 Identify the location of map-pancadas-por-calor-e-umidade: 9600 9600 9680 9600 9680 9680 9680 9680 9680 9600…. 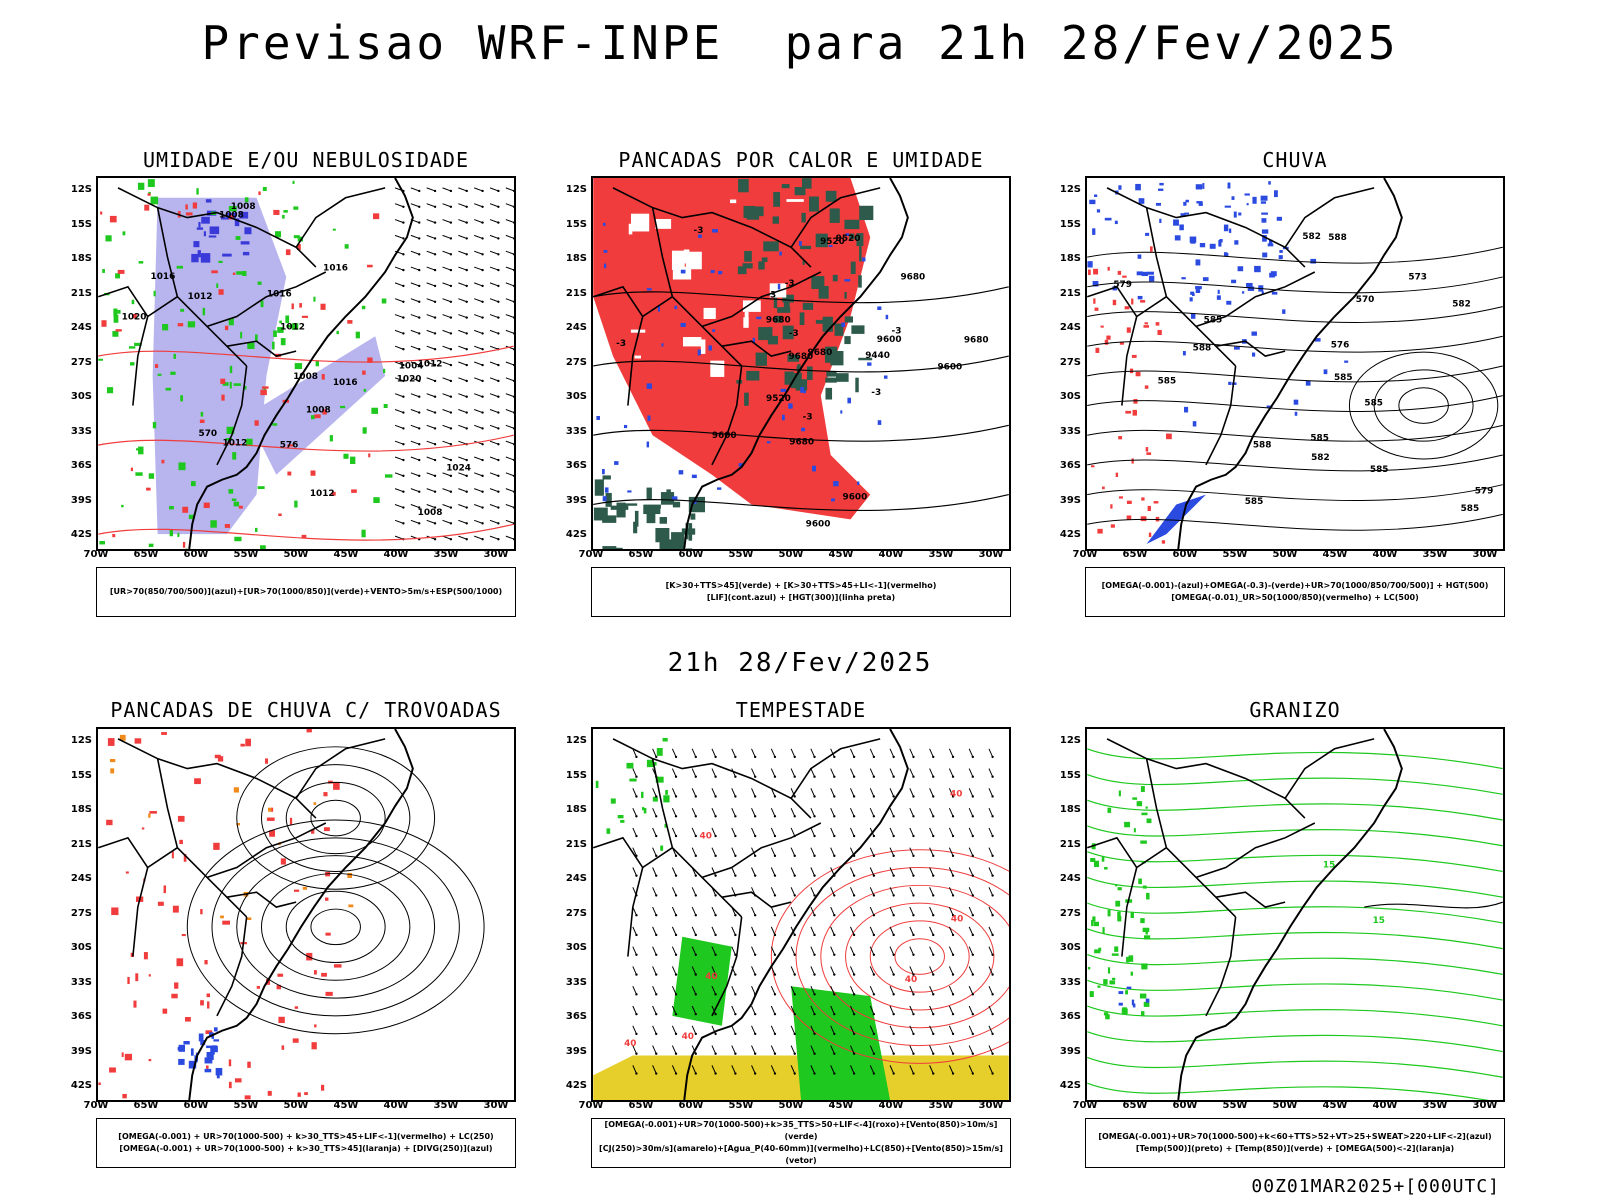
(801, 363).